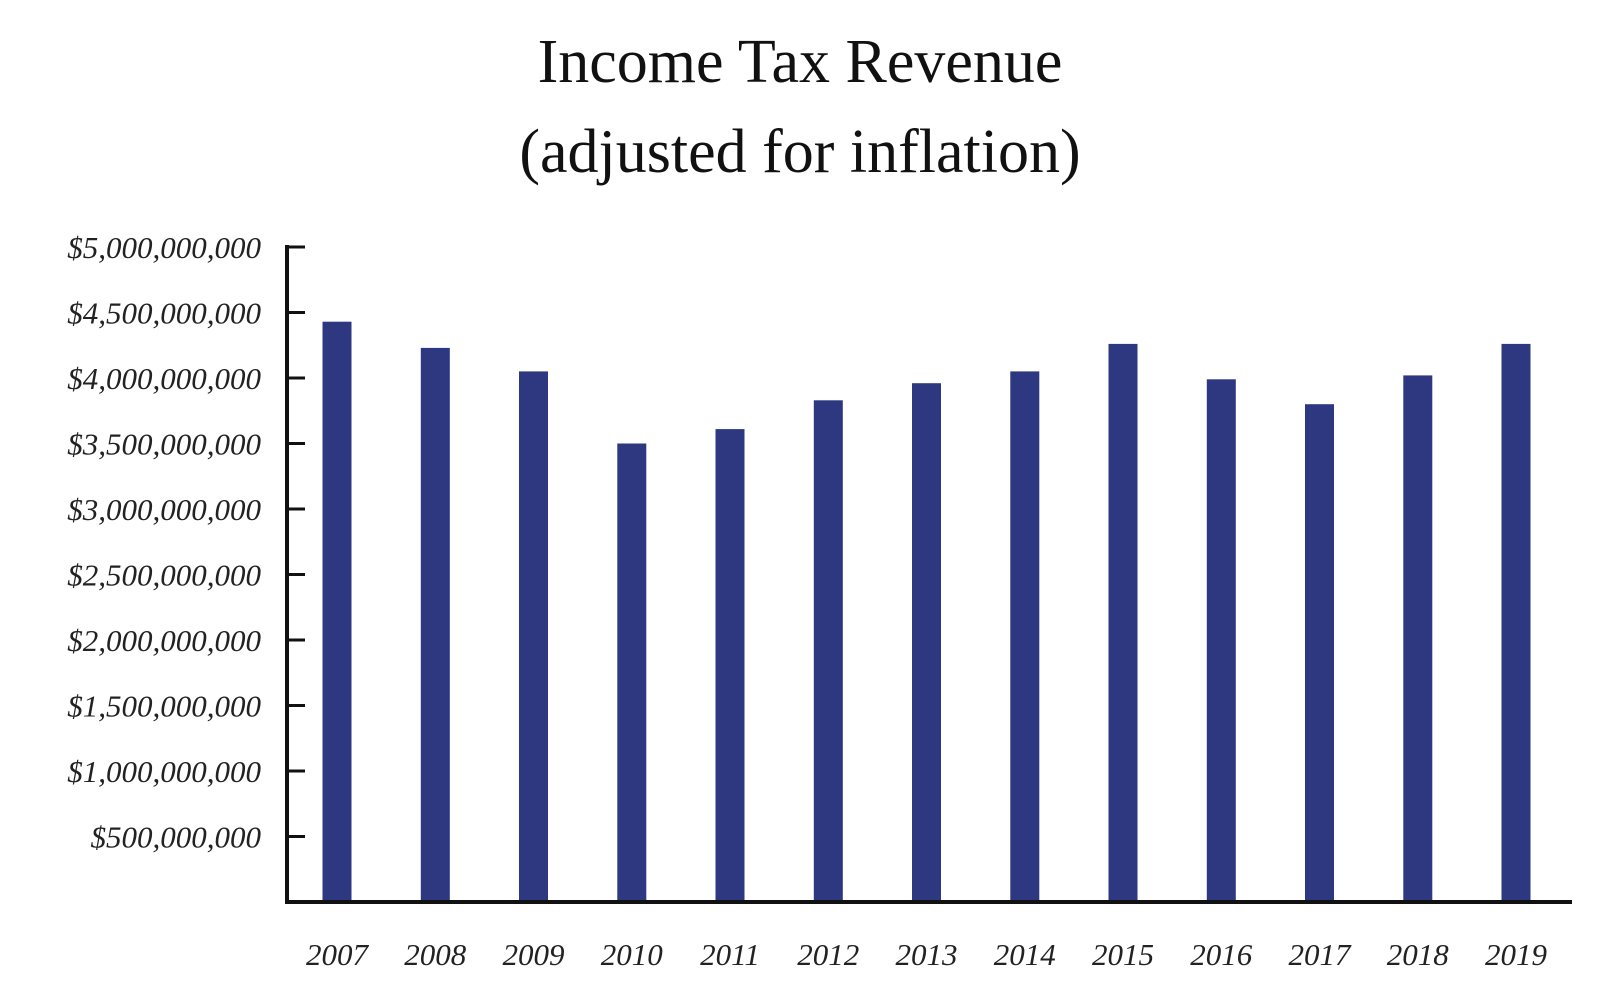  Describe the element at coordinates (164, 575) in the screenshot. I see `y-tick-label: $2,500,000,000` at that location.